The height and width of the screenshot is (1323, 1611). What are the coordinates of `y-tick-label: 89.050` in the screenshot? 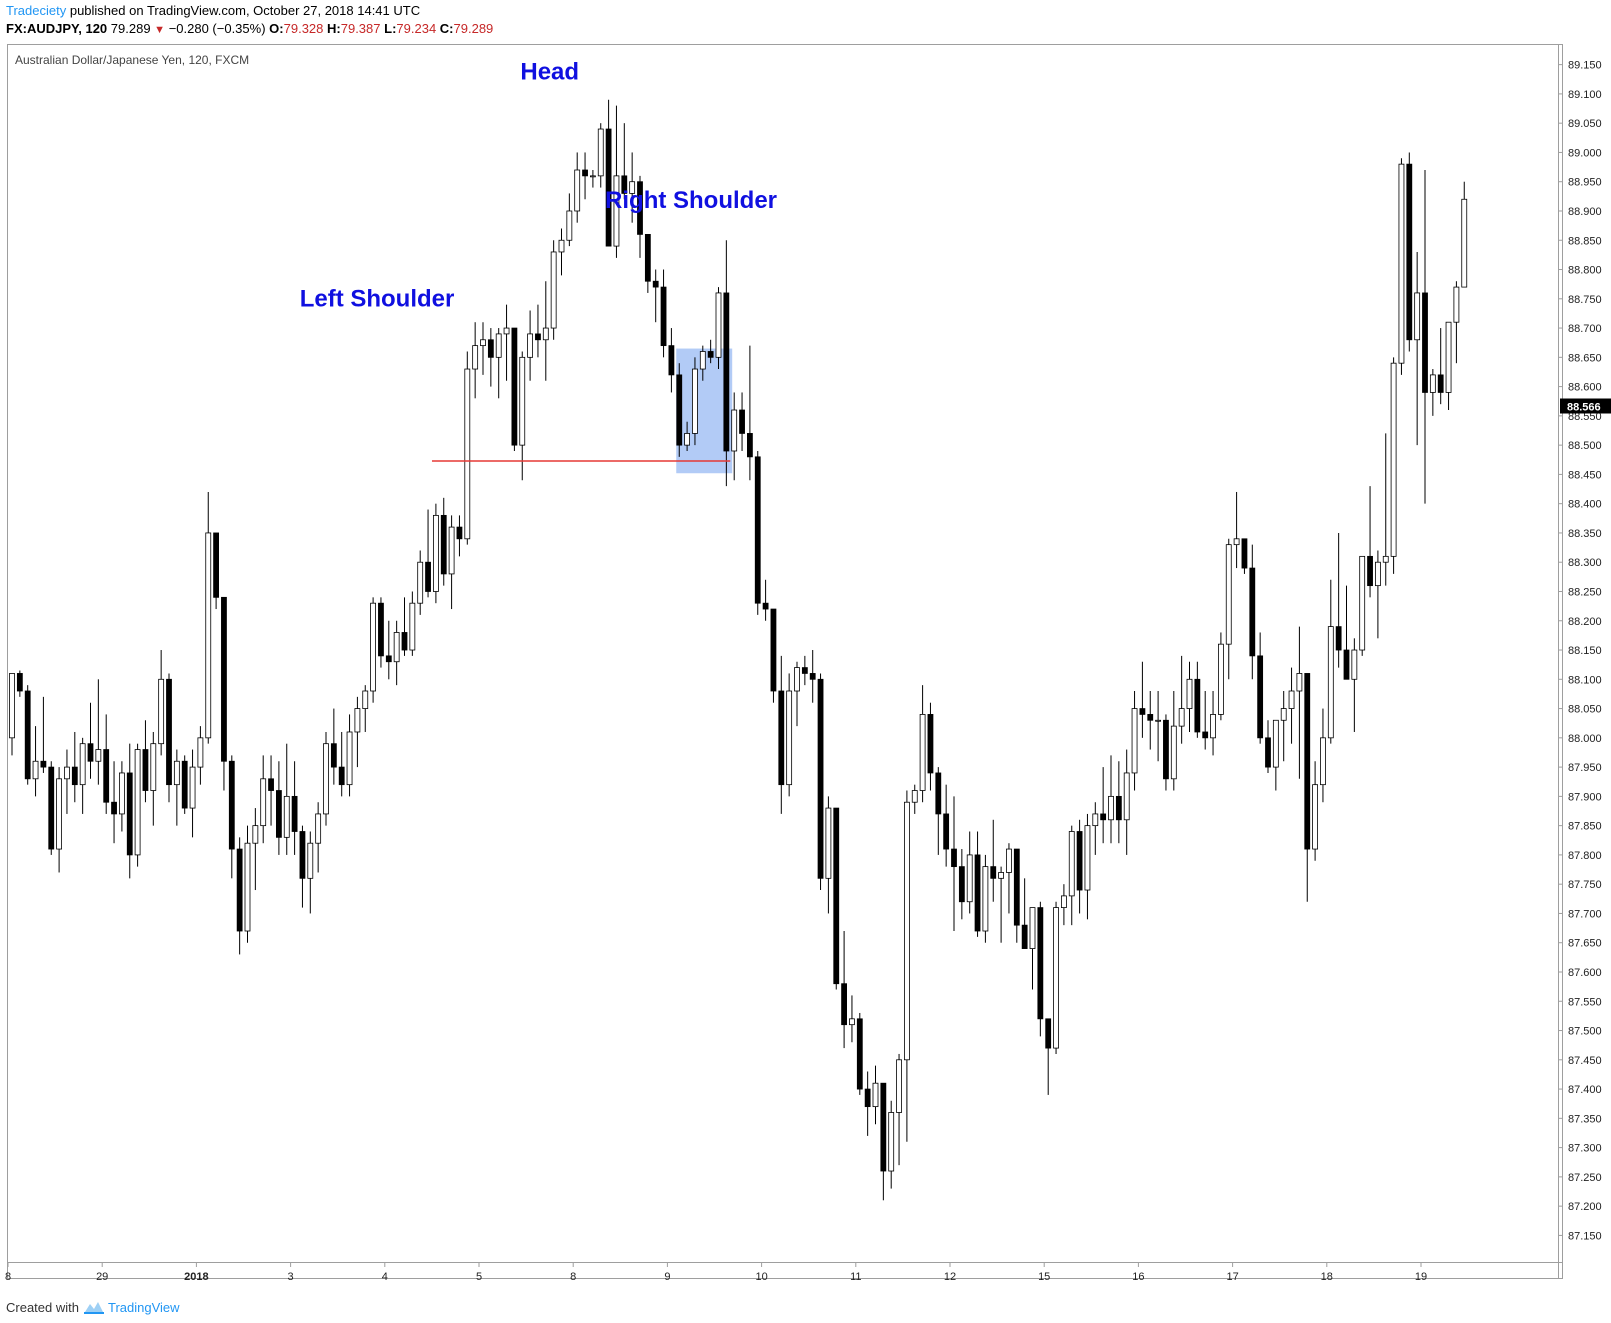 It's located at (1585, 124).